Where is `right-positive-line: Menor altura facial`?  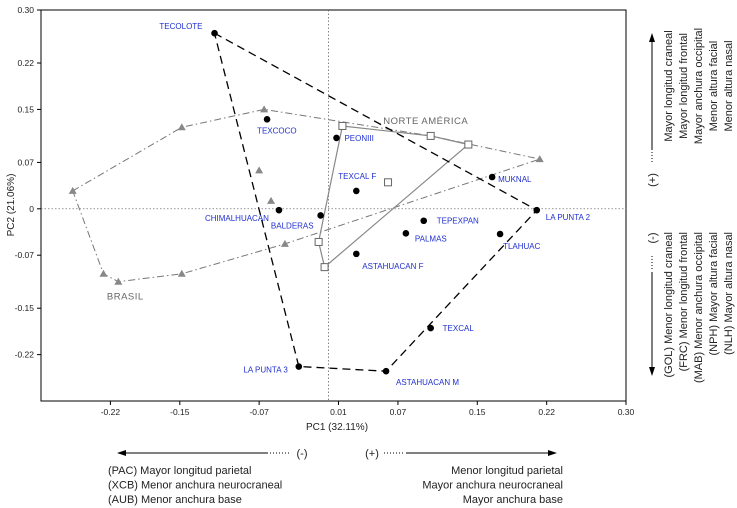
right-positive-line: Menor altura facial is located at coordinates (714, 86).